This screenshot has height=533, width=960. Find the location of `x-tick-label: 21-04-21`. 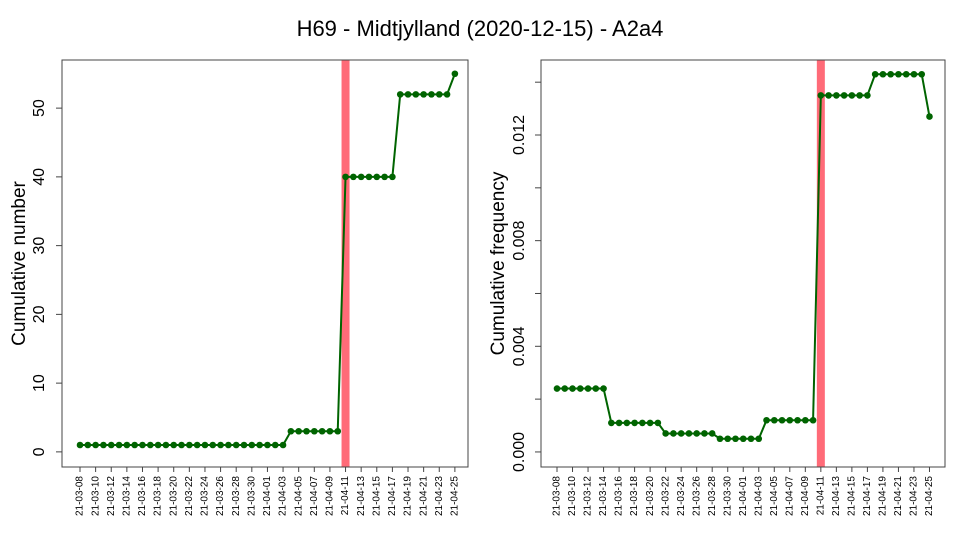

x-tick-label: 21-04-21 is located at coordinates (898, 496).